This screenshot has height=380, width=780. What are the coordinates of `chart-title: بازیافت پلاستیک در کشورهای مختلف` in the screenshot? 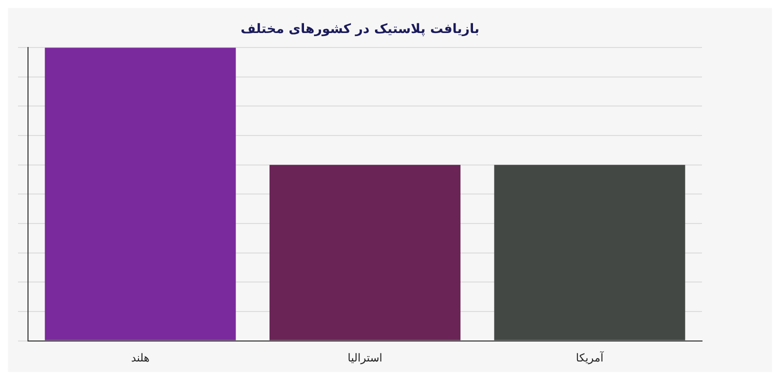 It's located at (360, 30).